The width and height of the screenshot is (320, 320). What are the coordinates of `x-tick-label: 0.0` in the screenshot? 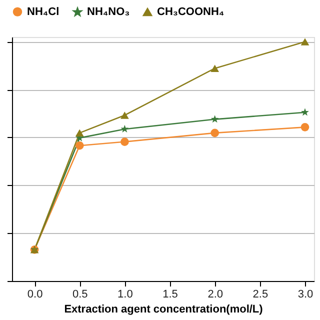 It's located at (35, 294).